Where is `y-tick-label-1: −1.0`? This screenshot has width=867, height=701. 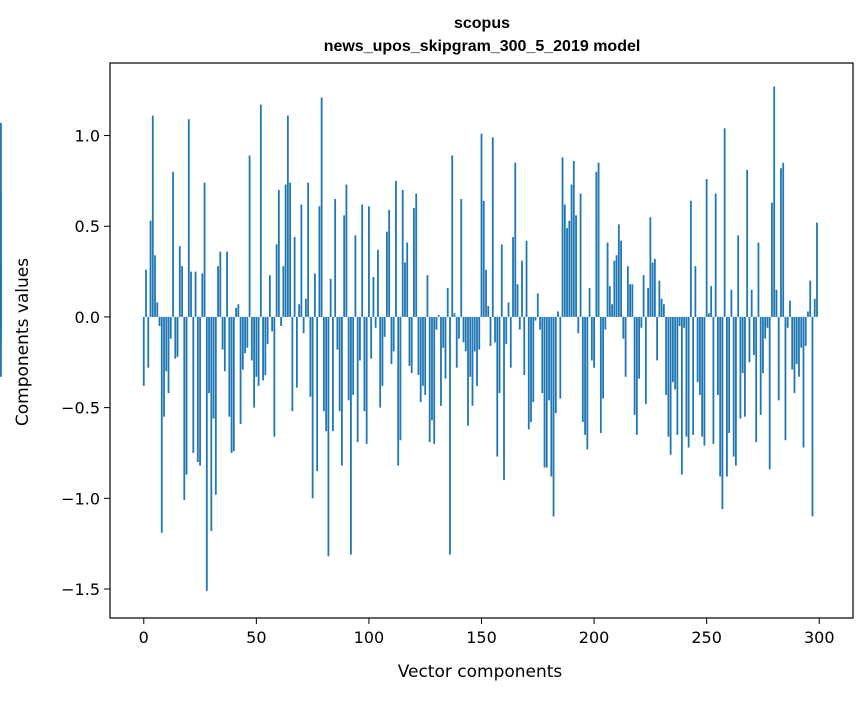
y-tick-label-1: −1.0 is located at coordinates (80, 498).